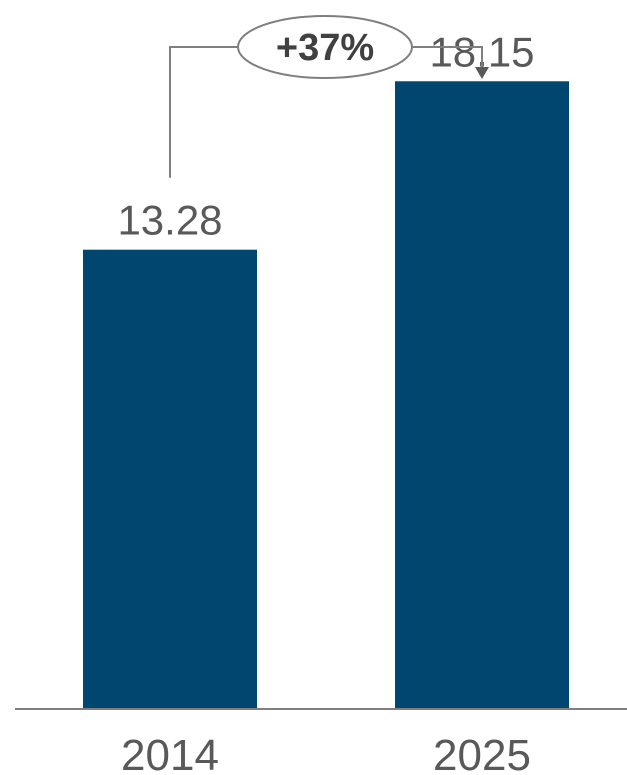 The height and width of the screenshot is (775, 627). I want to click on x-tick-label-2014: 2014, so click(170, 753).